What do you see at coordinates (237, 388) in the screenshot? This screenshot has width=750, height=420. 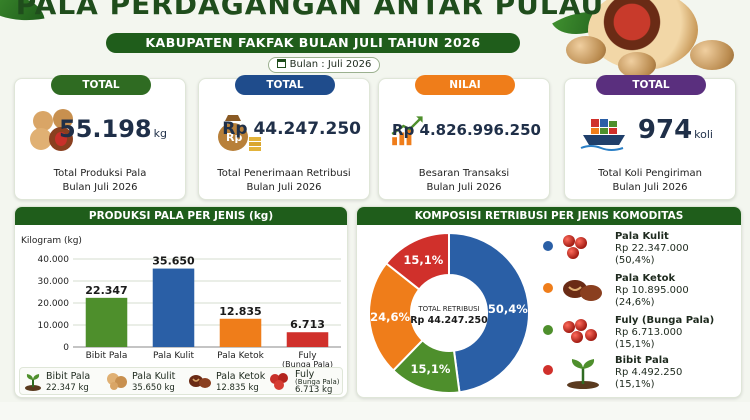 I see `legend-value: 12.835 kg` at bounding box center [237, 388].